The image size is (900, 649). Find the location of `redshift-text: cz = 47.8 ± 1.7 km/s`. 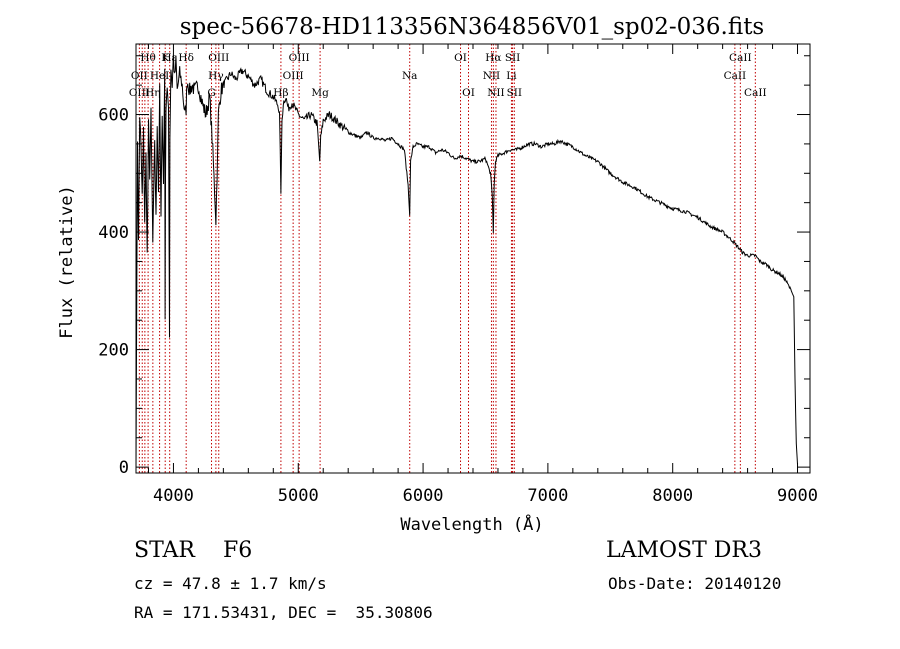

redshift-text: cz = 47.8 ± 1.7 km/s is located at coordinates (230, 583).